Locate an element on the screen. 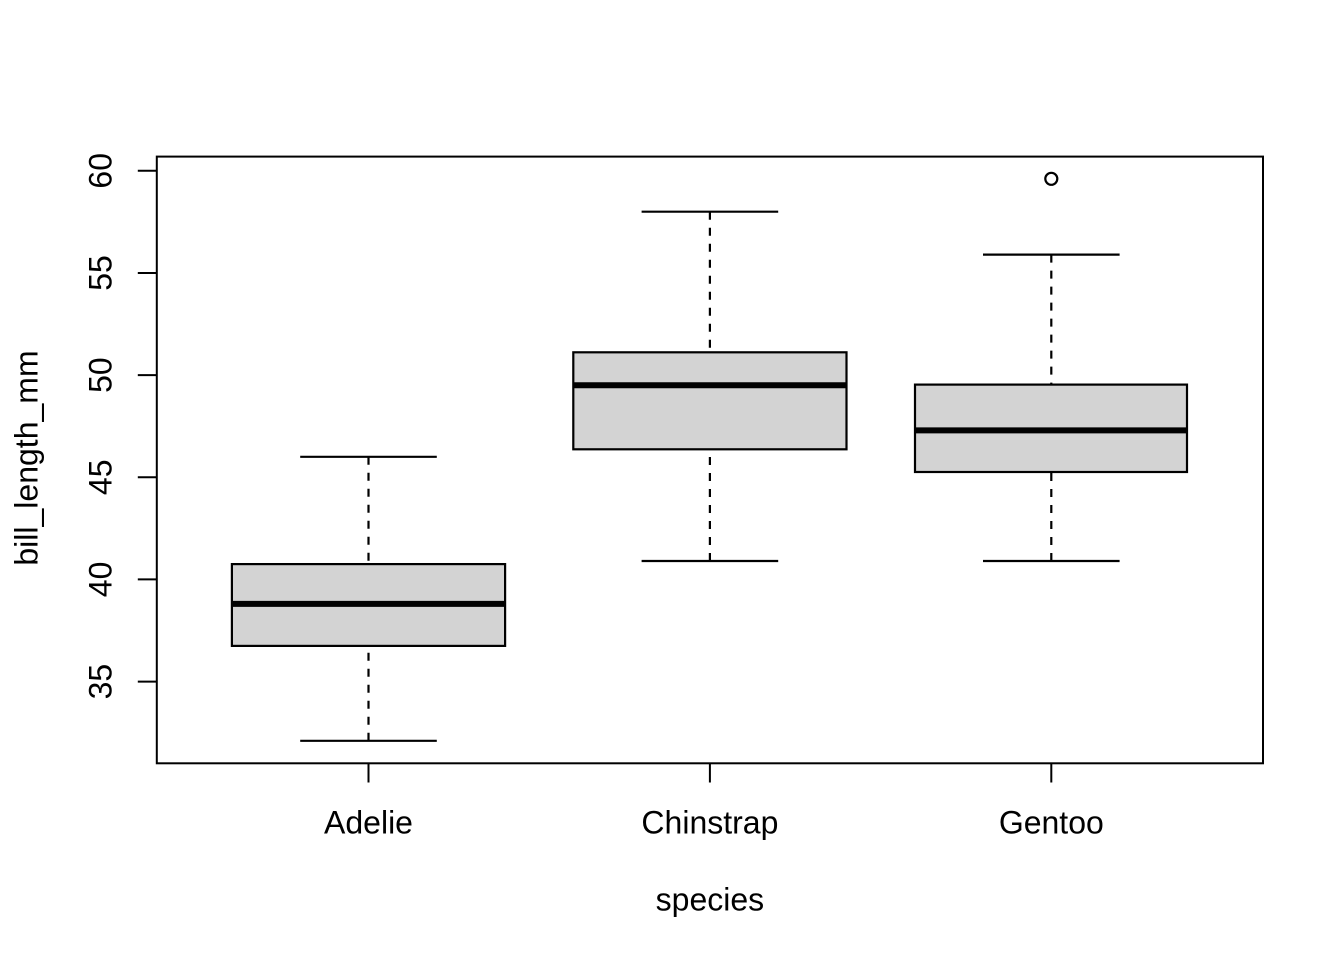 This screenshot has height=960, width=1344. svg-text: species is located at coordinates (710, 900).